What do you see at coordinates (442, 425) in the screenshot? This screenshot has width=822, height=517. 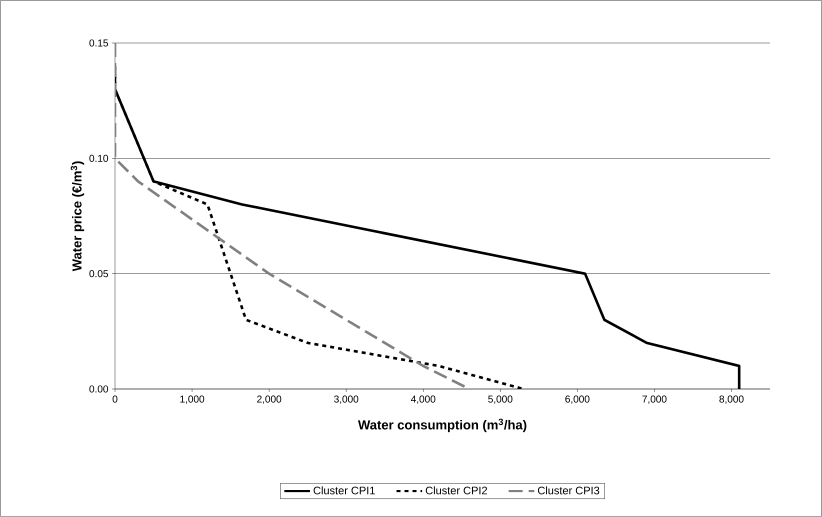 I see `x-axis-title: Water consumption (m$^{3}$/ha)` at bounding box center [442, 425].